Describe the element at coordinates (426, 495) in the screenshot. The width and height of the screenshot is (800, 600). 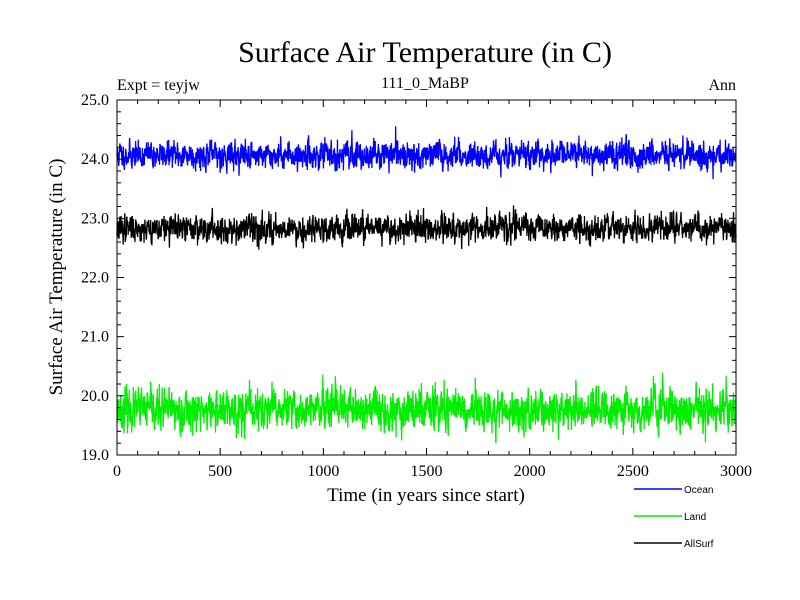
I see `x-axis-label: Time (in years since start)` at that location.